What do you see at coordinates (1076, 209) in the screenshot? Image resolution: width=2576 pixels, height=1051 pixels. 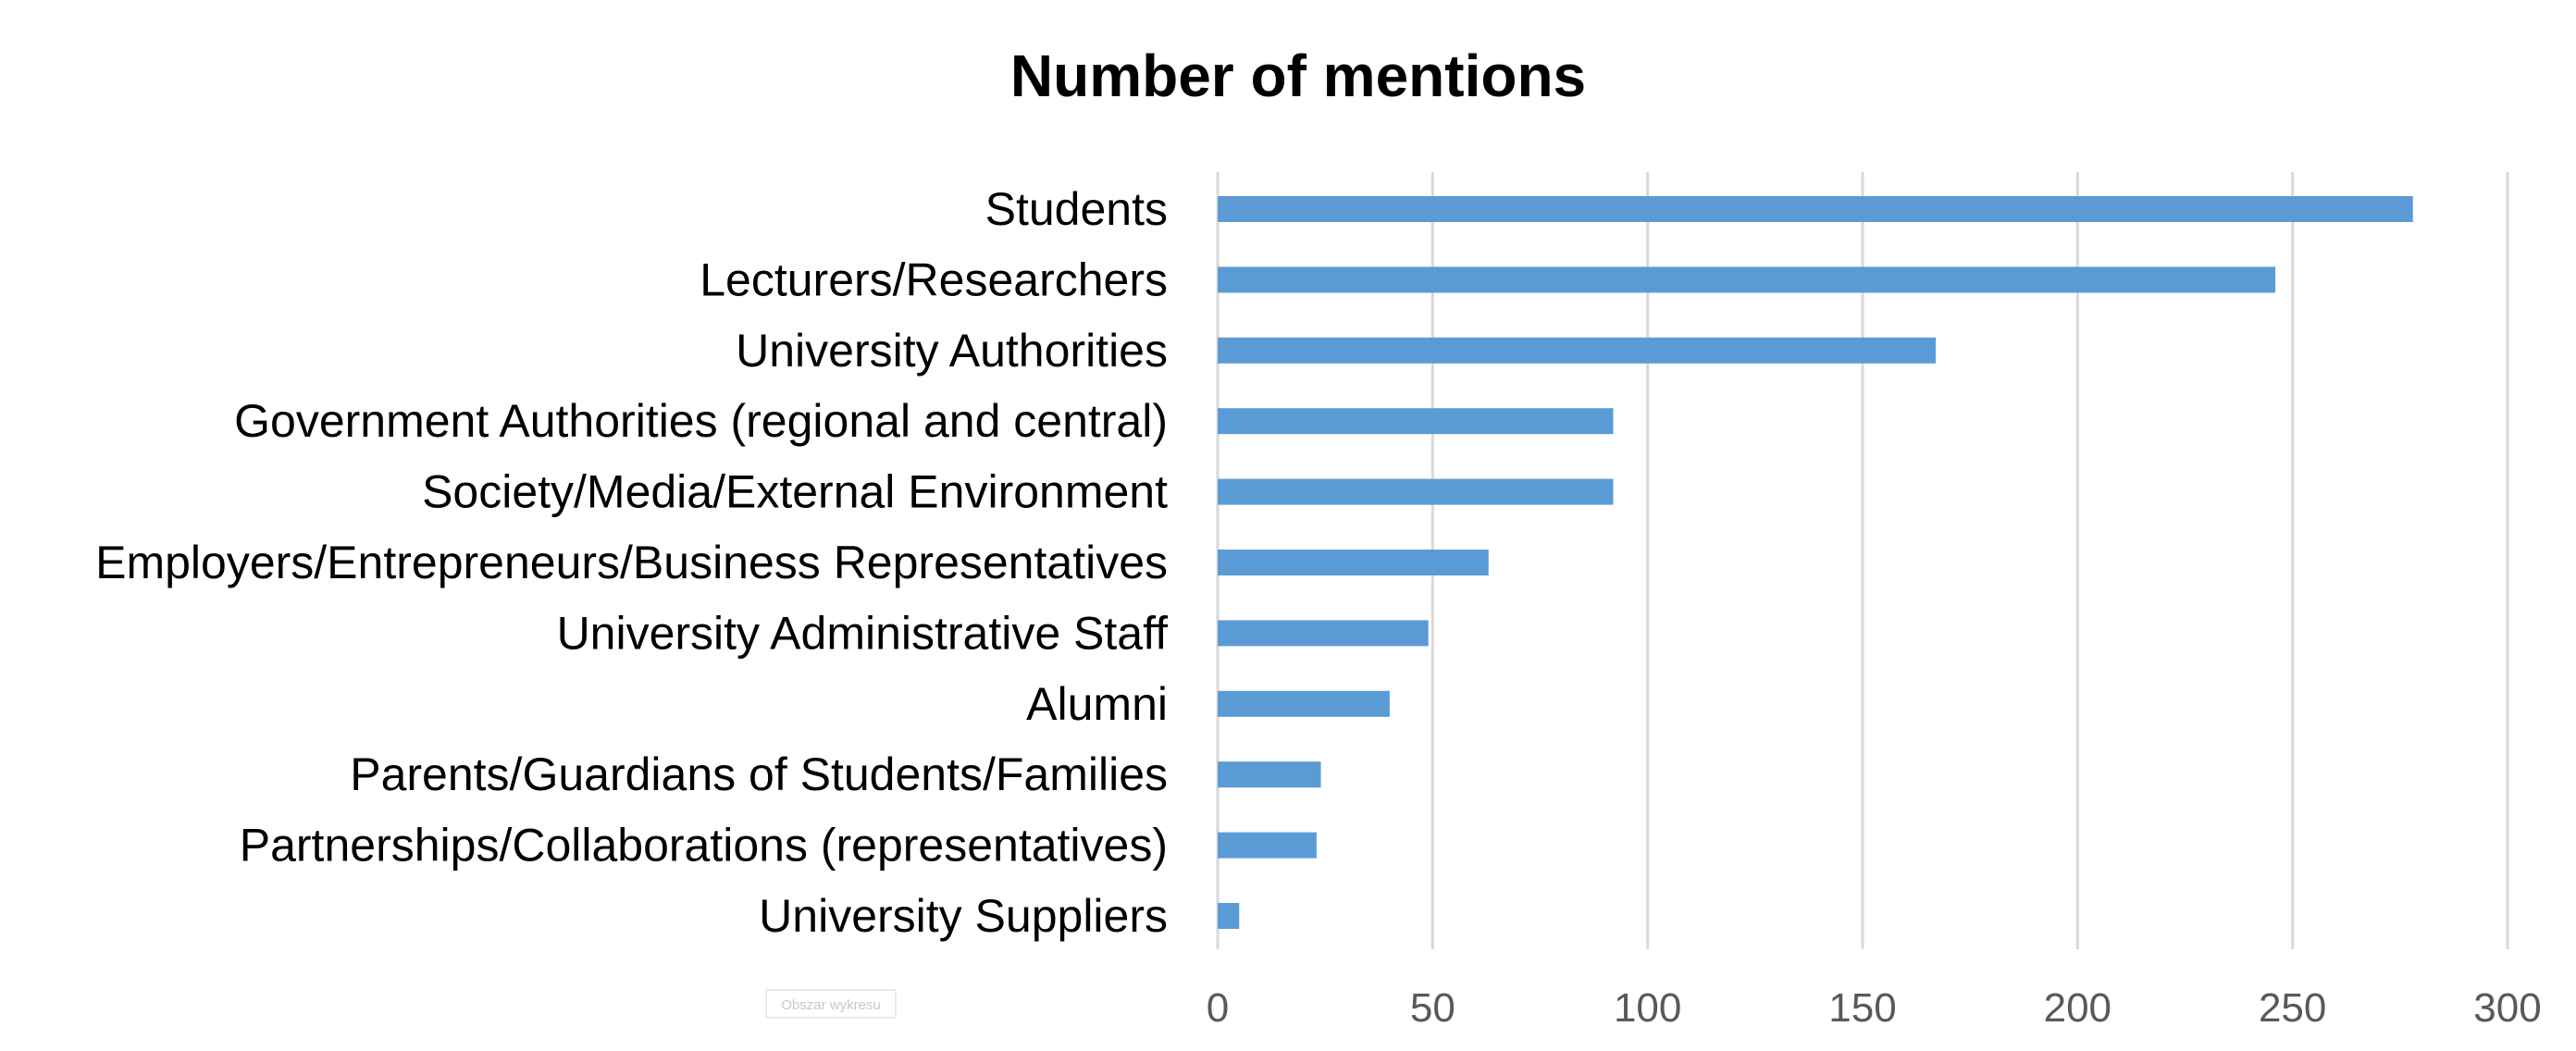 I see `category-label: Students` at bounding box center [1076, 209].